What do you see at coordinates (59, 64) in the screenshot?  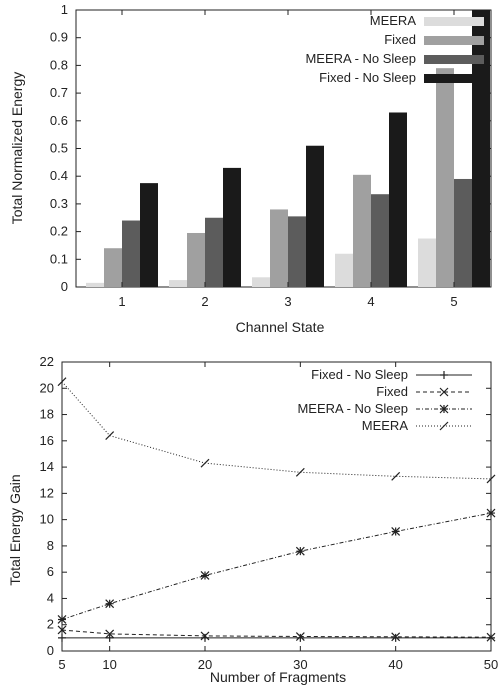 I see `bar-chart-ytick-label: 0.8` at bounding box center [59, 64].